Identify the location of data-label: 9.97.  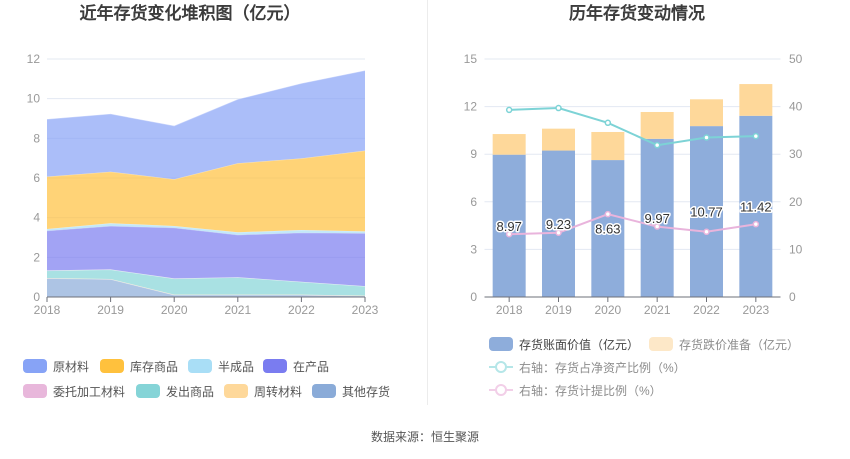
(657, 218).